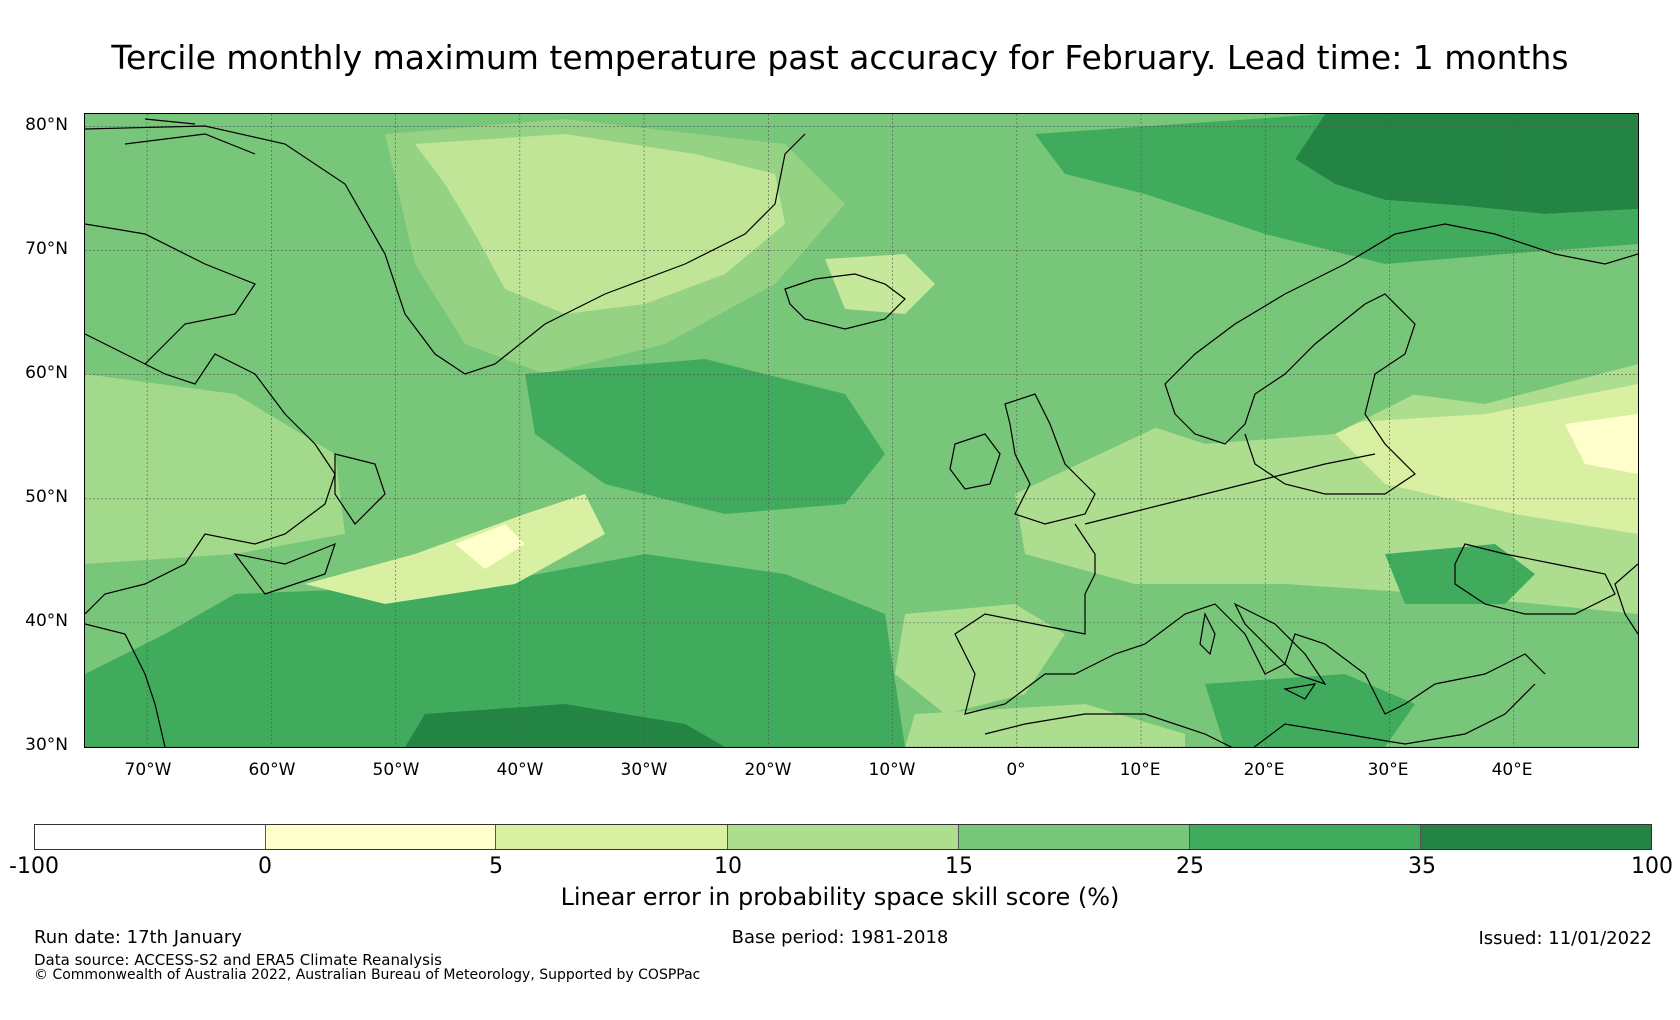  What do you see at coordinates (170, 294) in the screenshot?
I see `coast-baffin` at bounding box center [170, 294].